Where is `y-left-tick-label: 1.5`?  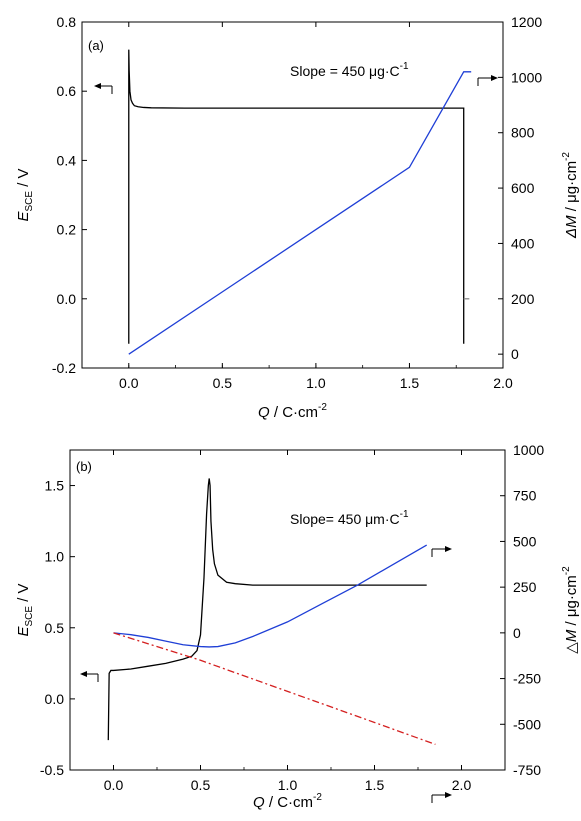 y-left-tick-label: 1.5 is located at coordinates (55, 486).